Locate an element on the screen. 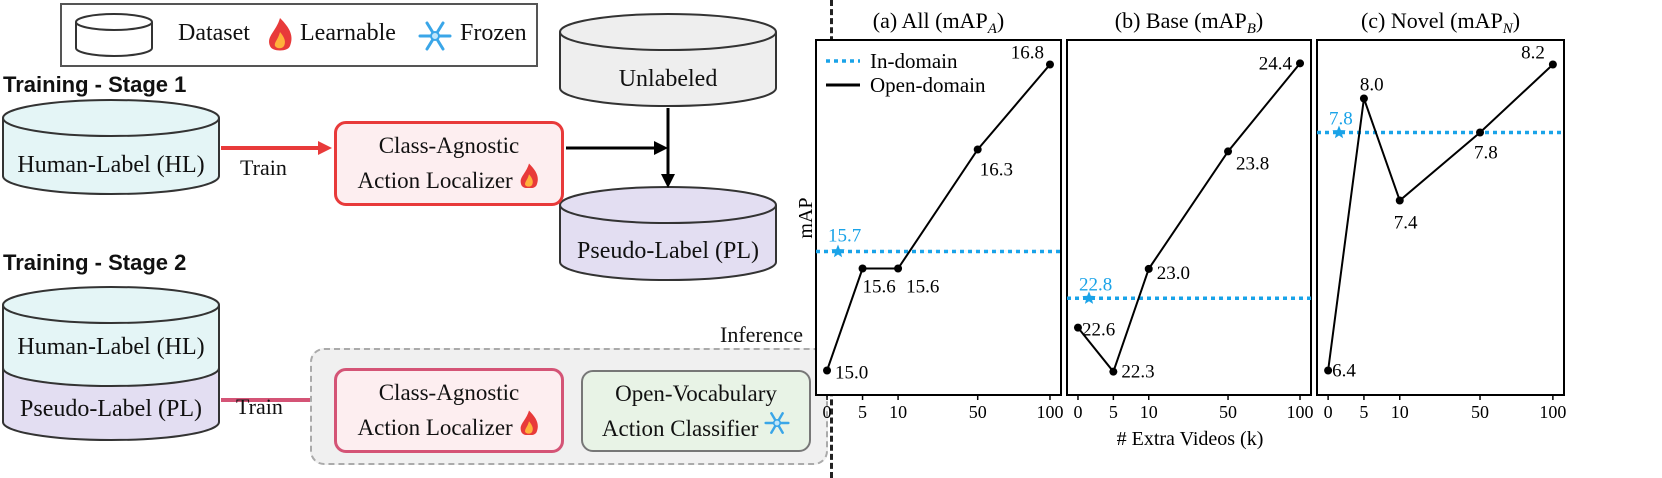 This screenshot has width=1662, height=478. localizer-box-stage2: Class-Agnostic Action Localizer is located at coordinates (449, 410).